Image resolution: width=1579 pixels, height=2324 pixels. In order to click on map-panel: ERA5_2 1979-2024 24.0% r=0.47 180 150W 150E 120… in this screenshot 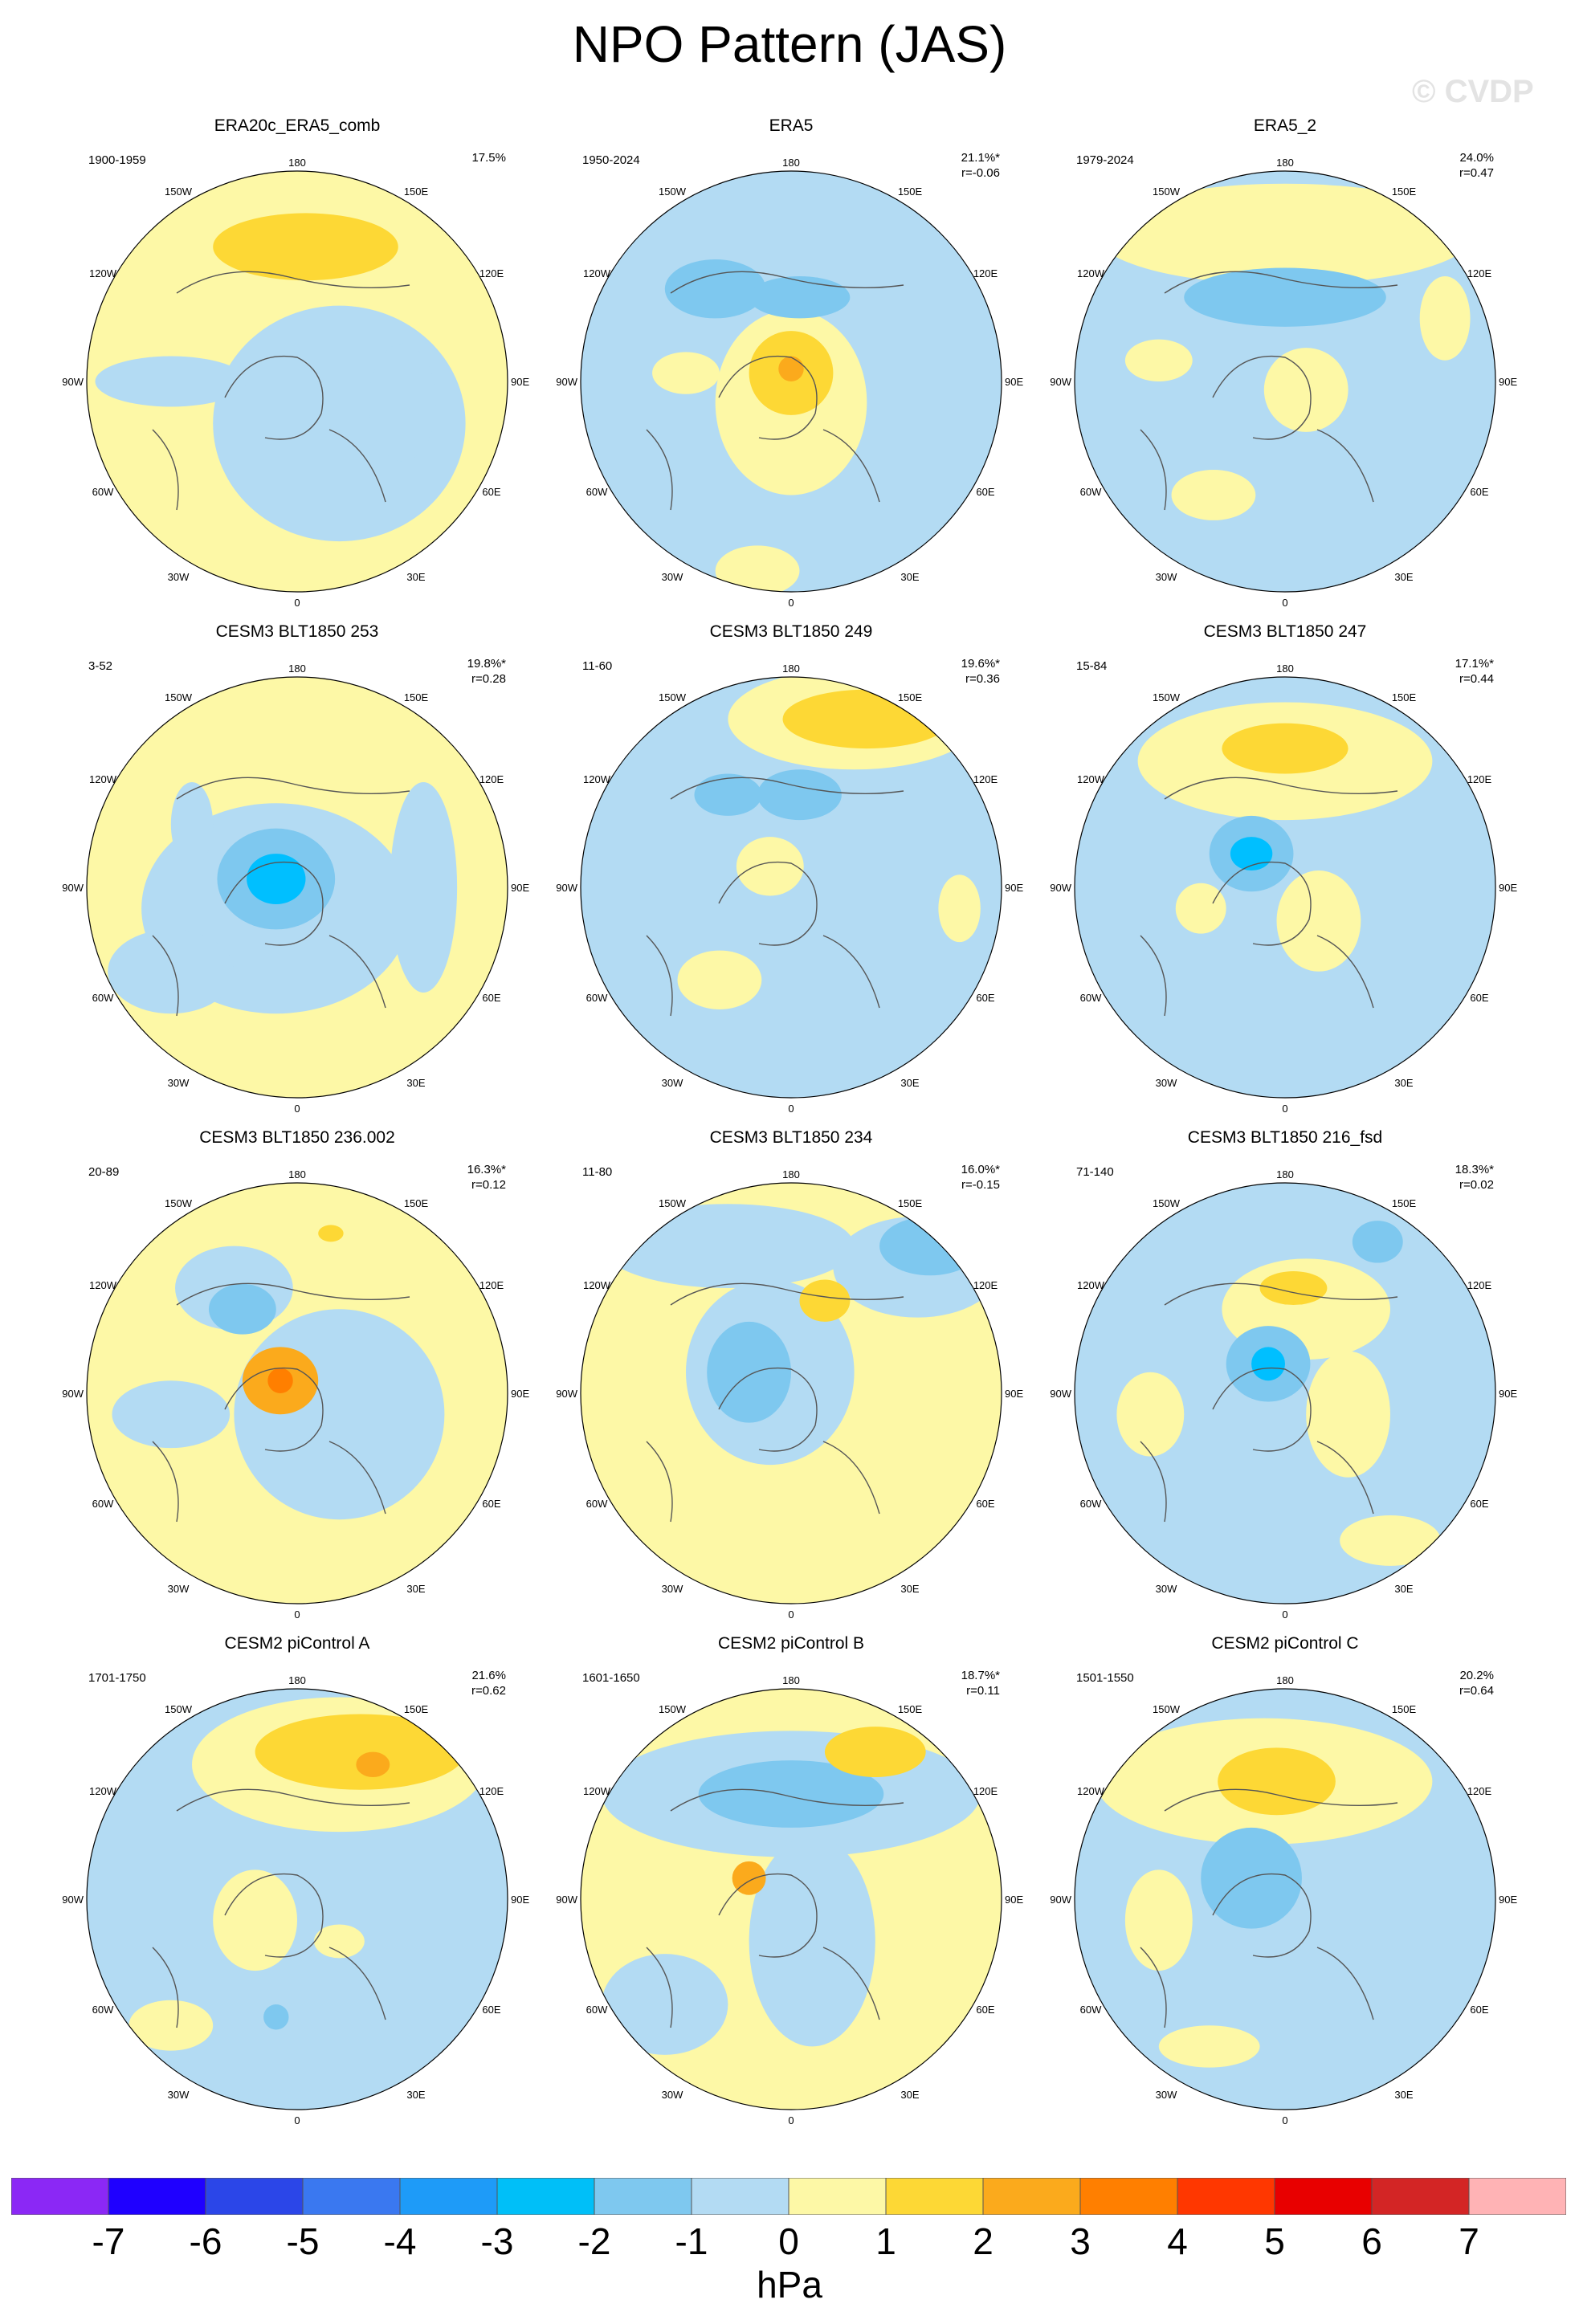, I will do `click(1285, 365)`.